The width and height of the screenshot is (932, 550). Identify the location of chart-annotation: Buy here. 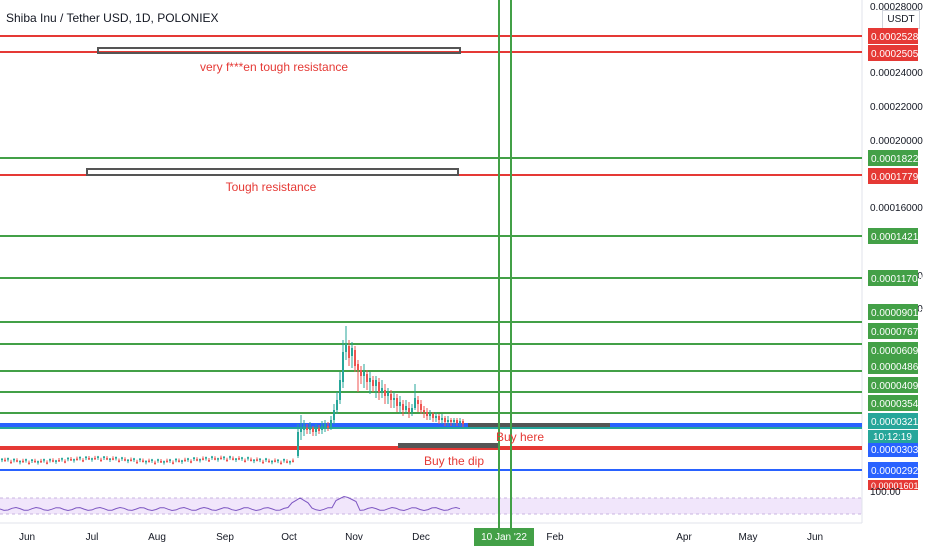
(520, 437).